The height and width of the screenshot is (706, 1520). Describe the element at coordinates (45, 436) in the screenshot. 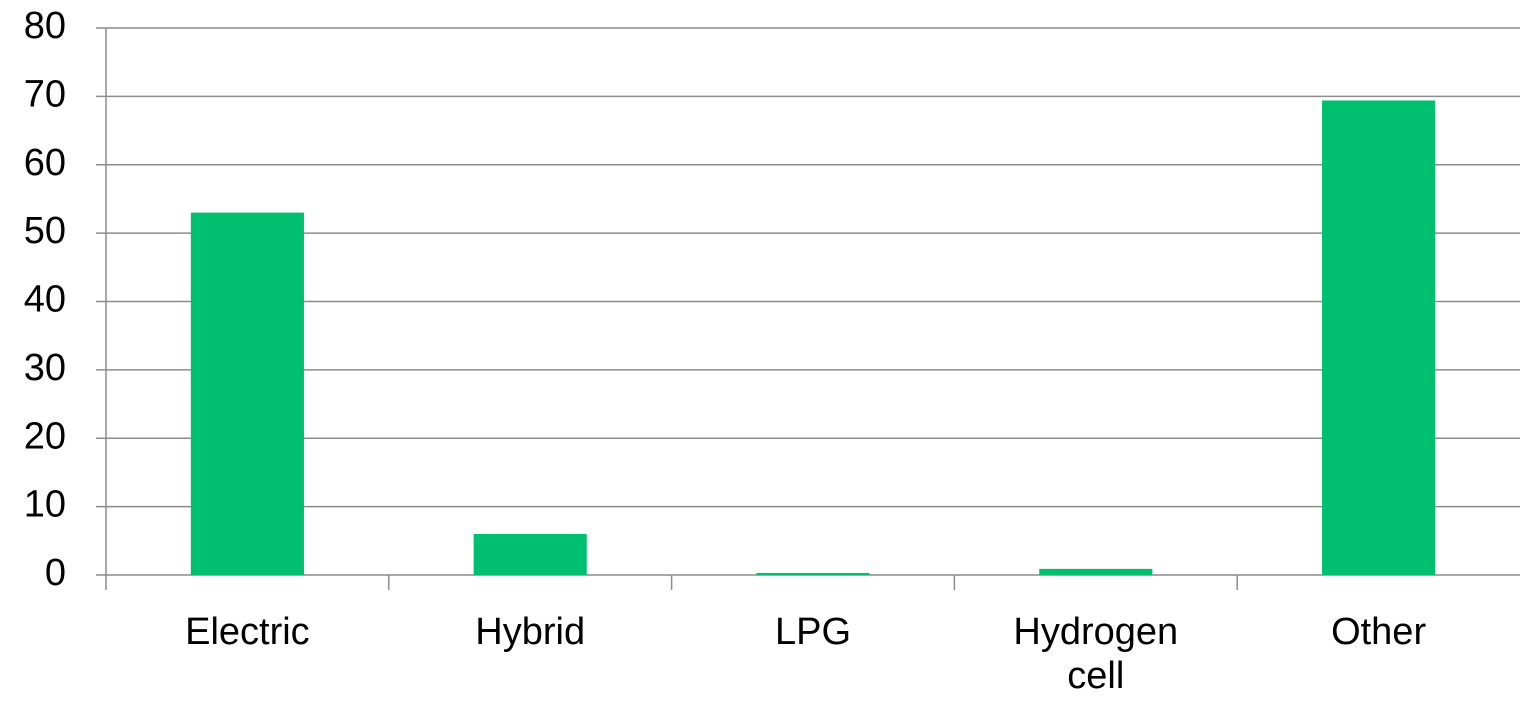

I see `y-tick-label: 20` at that location.